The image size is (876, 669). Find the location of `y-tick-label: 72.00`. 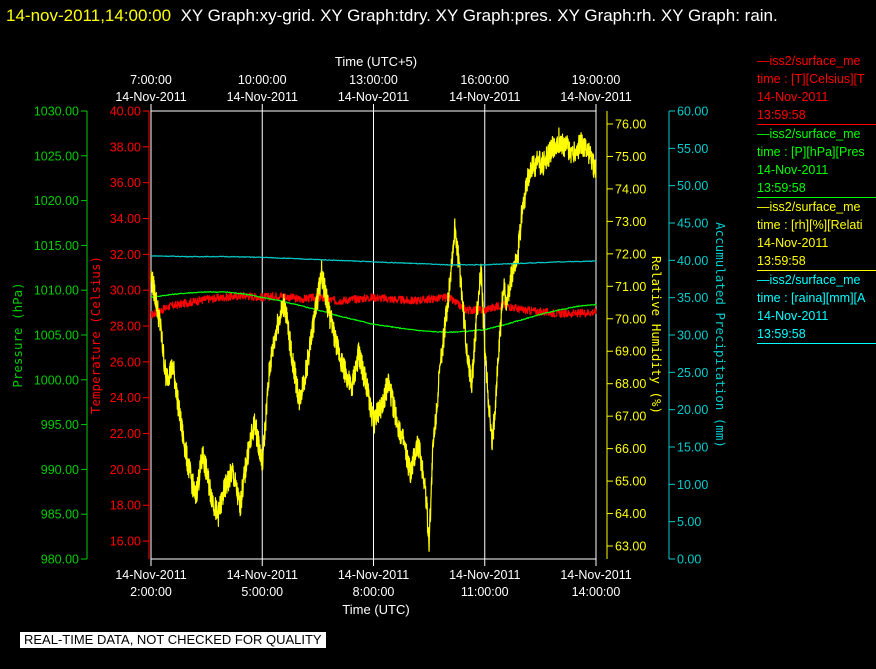

y-tick-label: 72.00 is located at coordinates (630, 254).